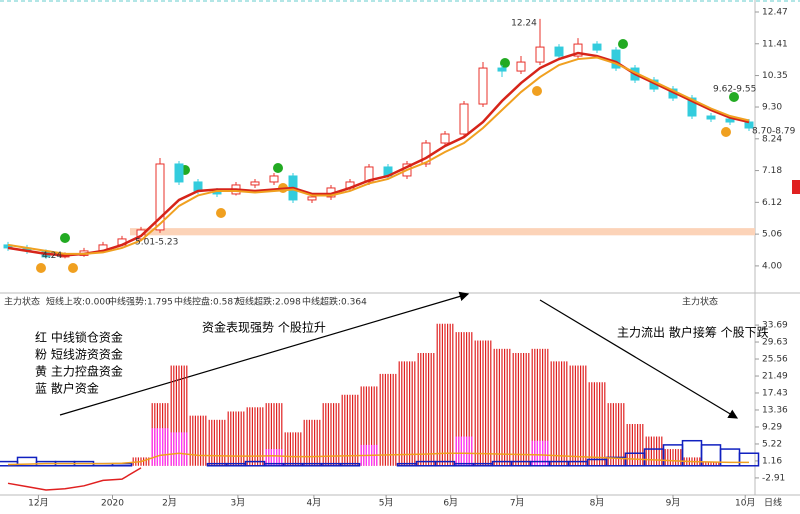 The image size is (800, 514). I want to click on x-tick-label: 4月, so click(314, 503).